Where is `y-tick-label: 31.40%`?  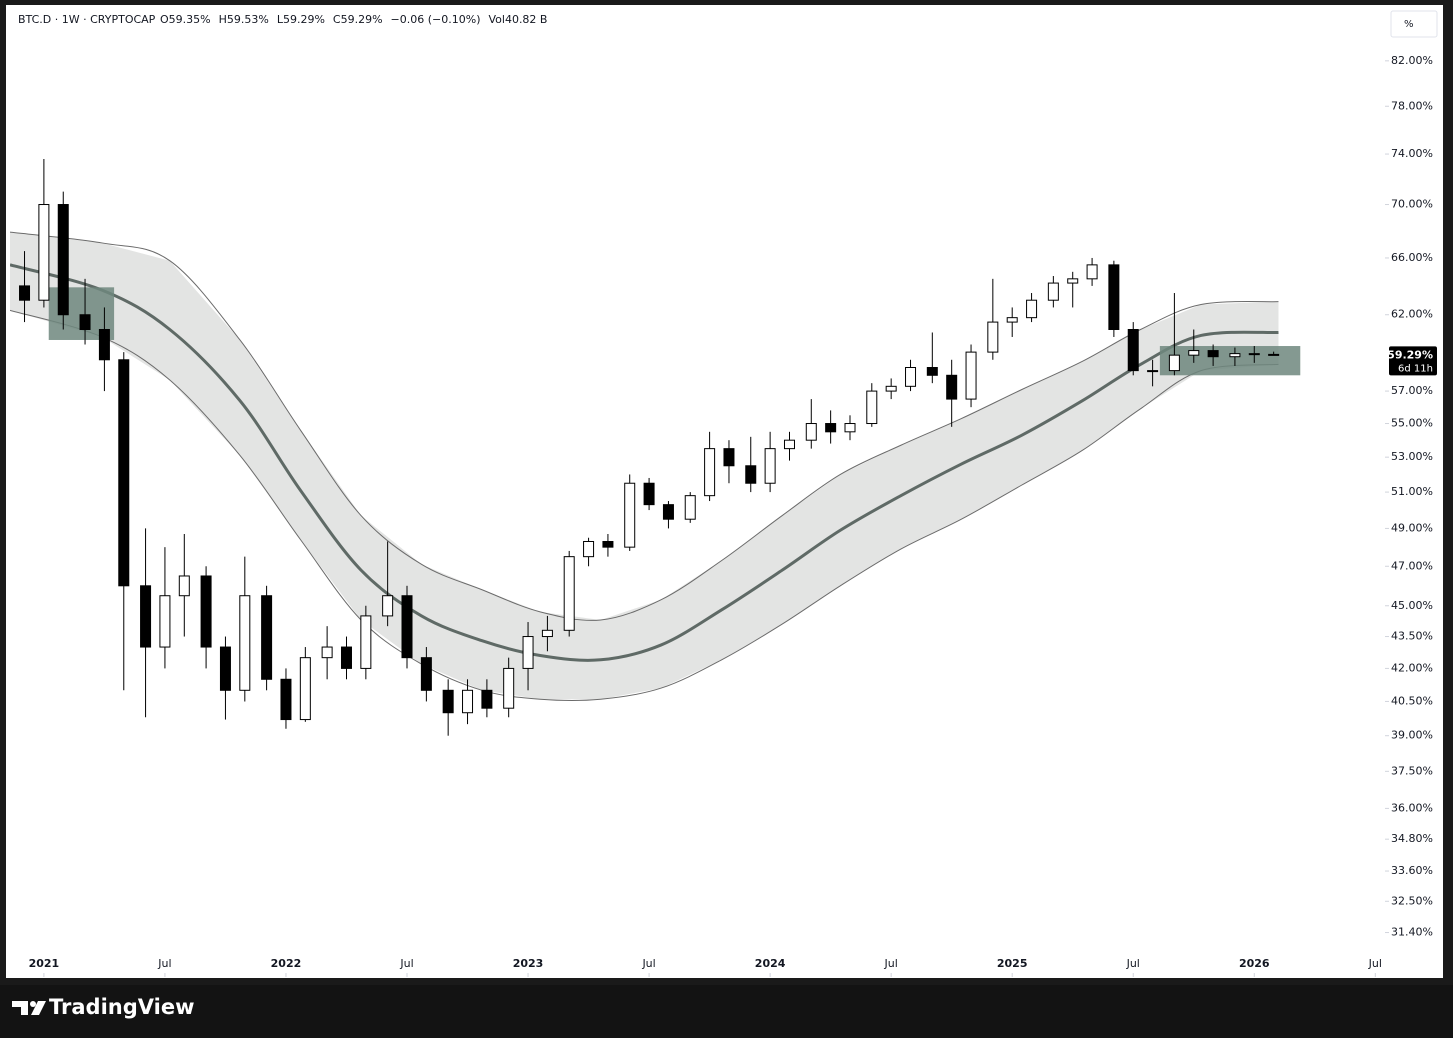 y-tick-label: 31.40% is located at coordinates (1412, 932).